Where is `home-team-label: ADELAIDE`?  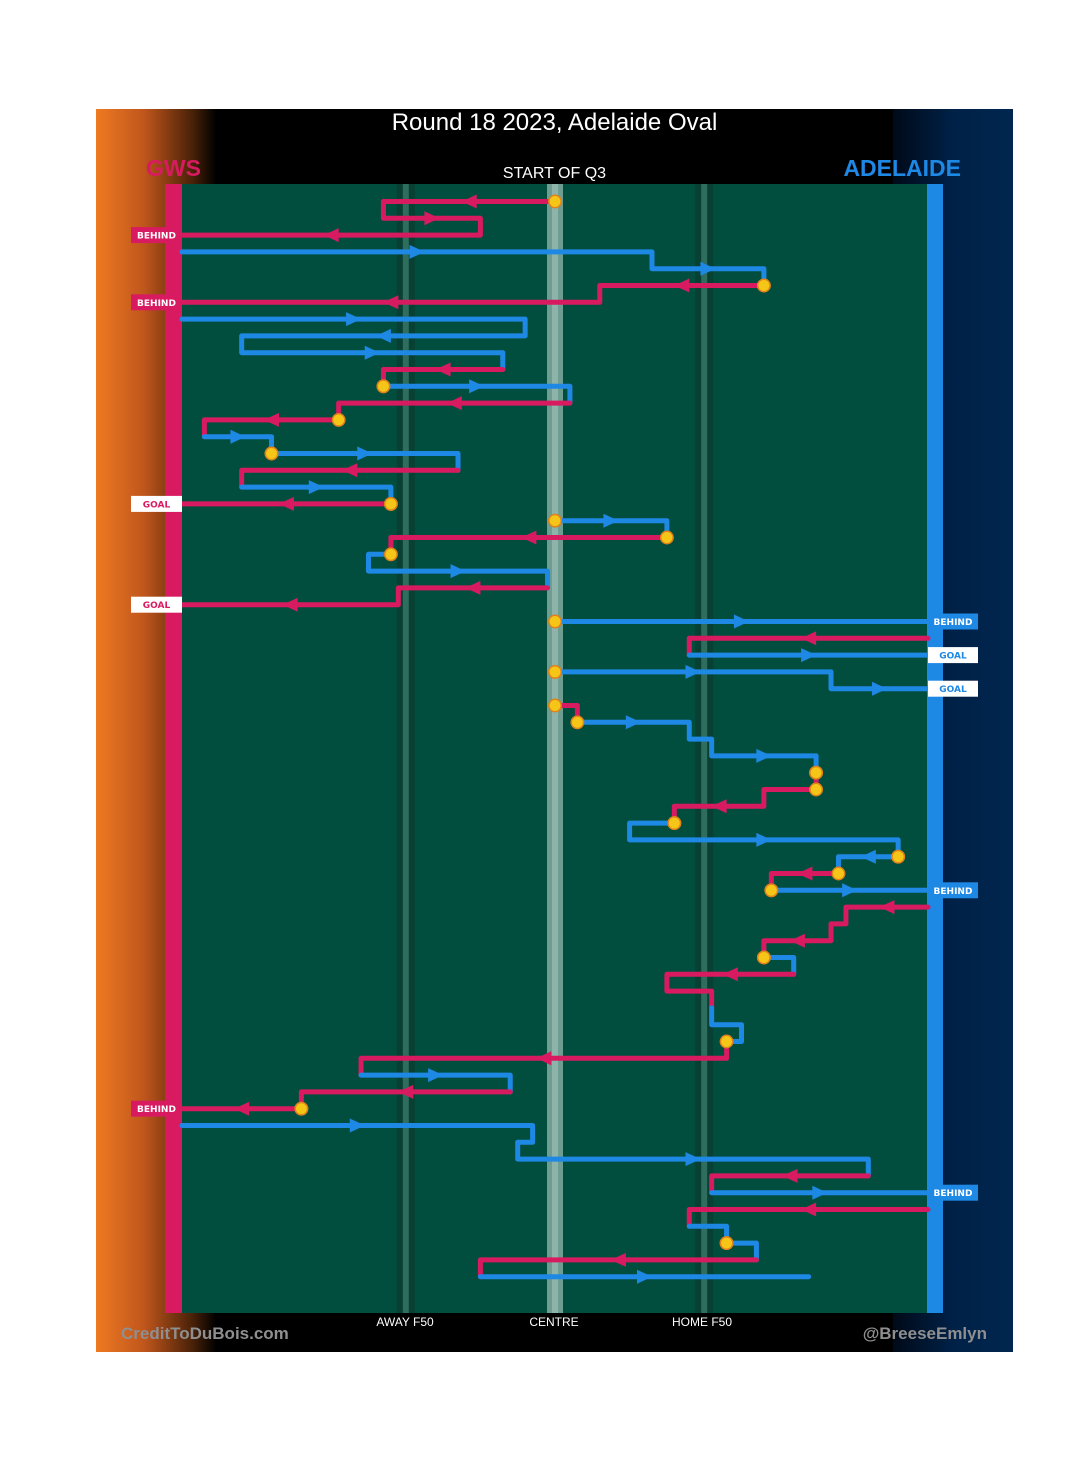 home-team-label: ADELAIDE is located at coordinates (902, 168).